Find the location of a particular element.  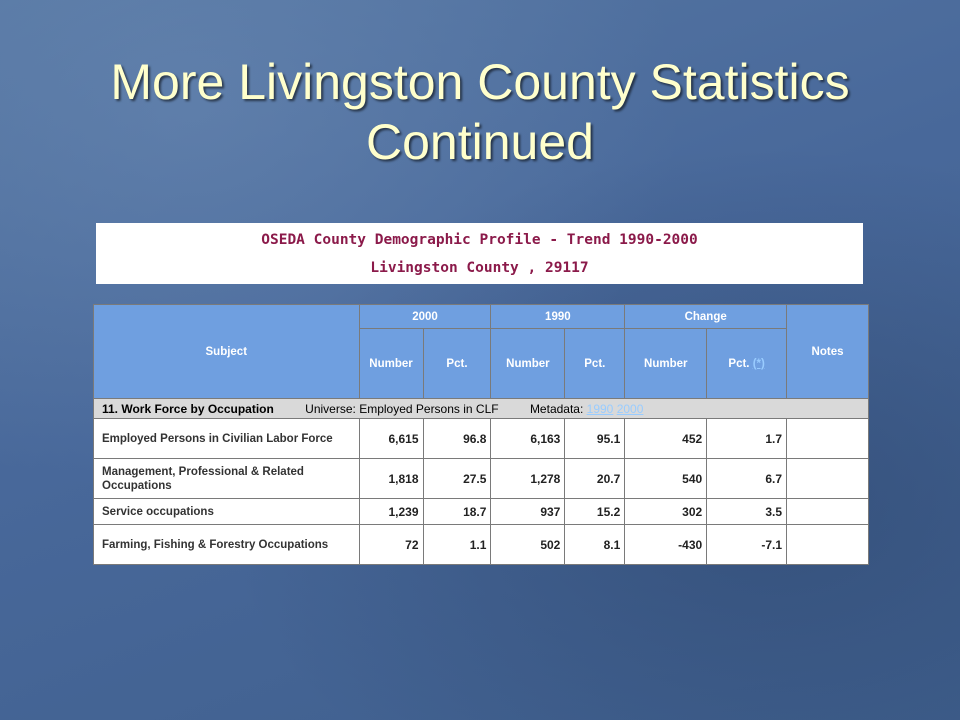

header-notes: Notes is located at coordinates (827, 351).